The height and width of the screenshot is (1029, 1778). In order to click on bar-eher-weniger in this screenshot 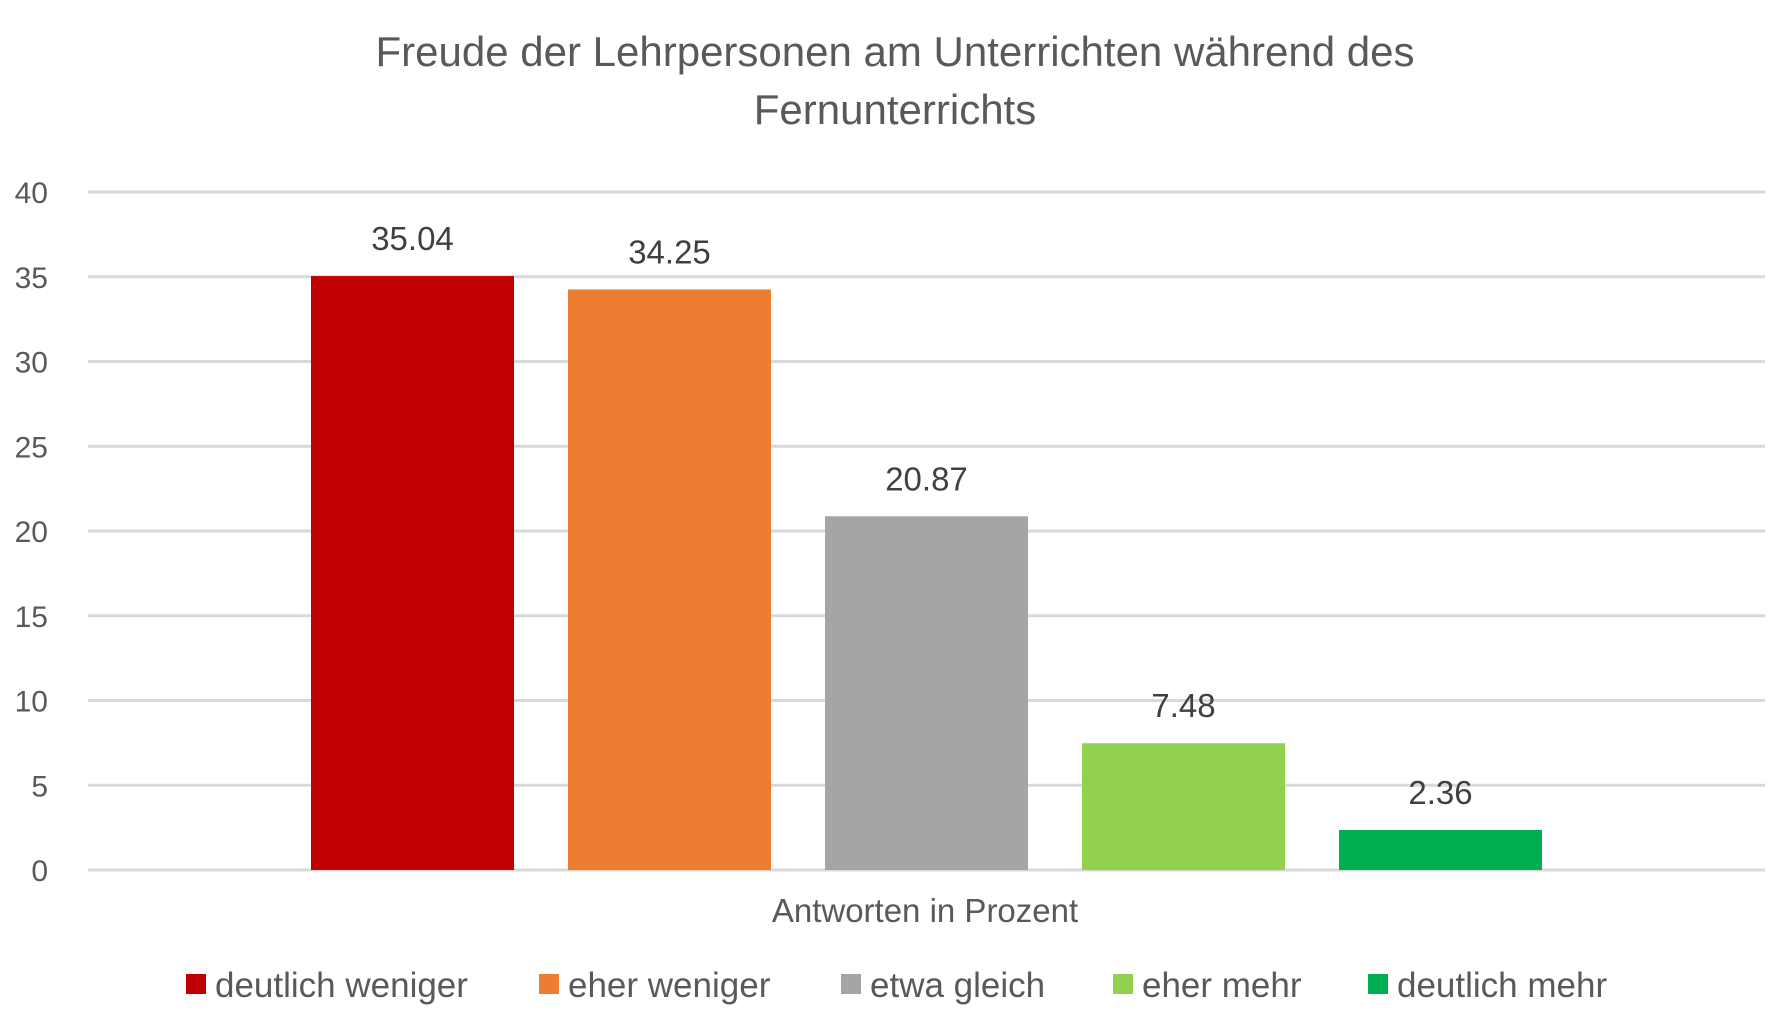, I will do `click(669, 579)`.